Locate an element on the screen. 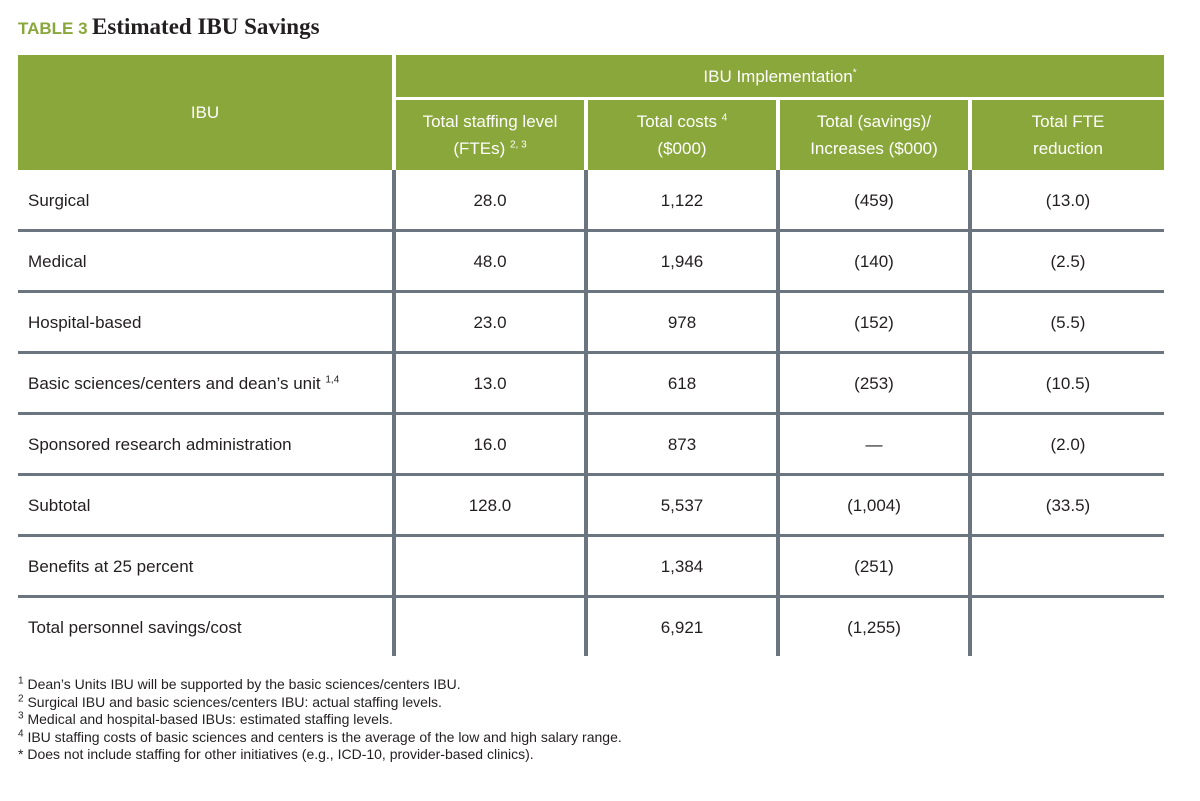  header-line: Total FTE is located at coordinates (1068, 121).